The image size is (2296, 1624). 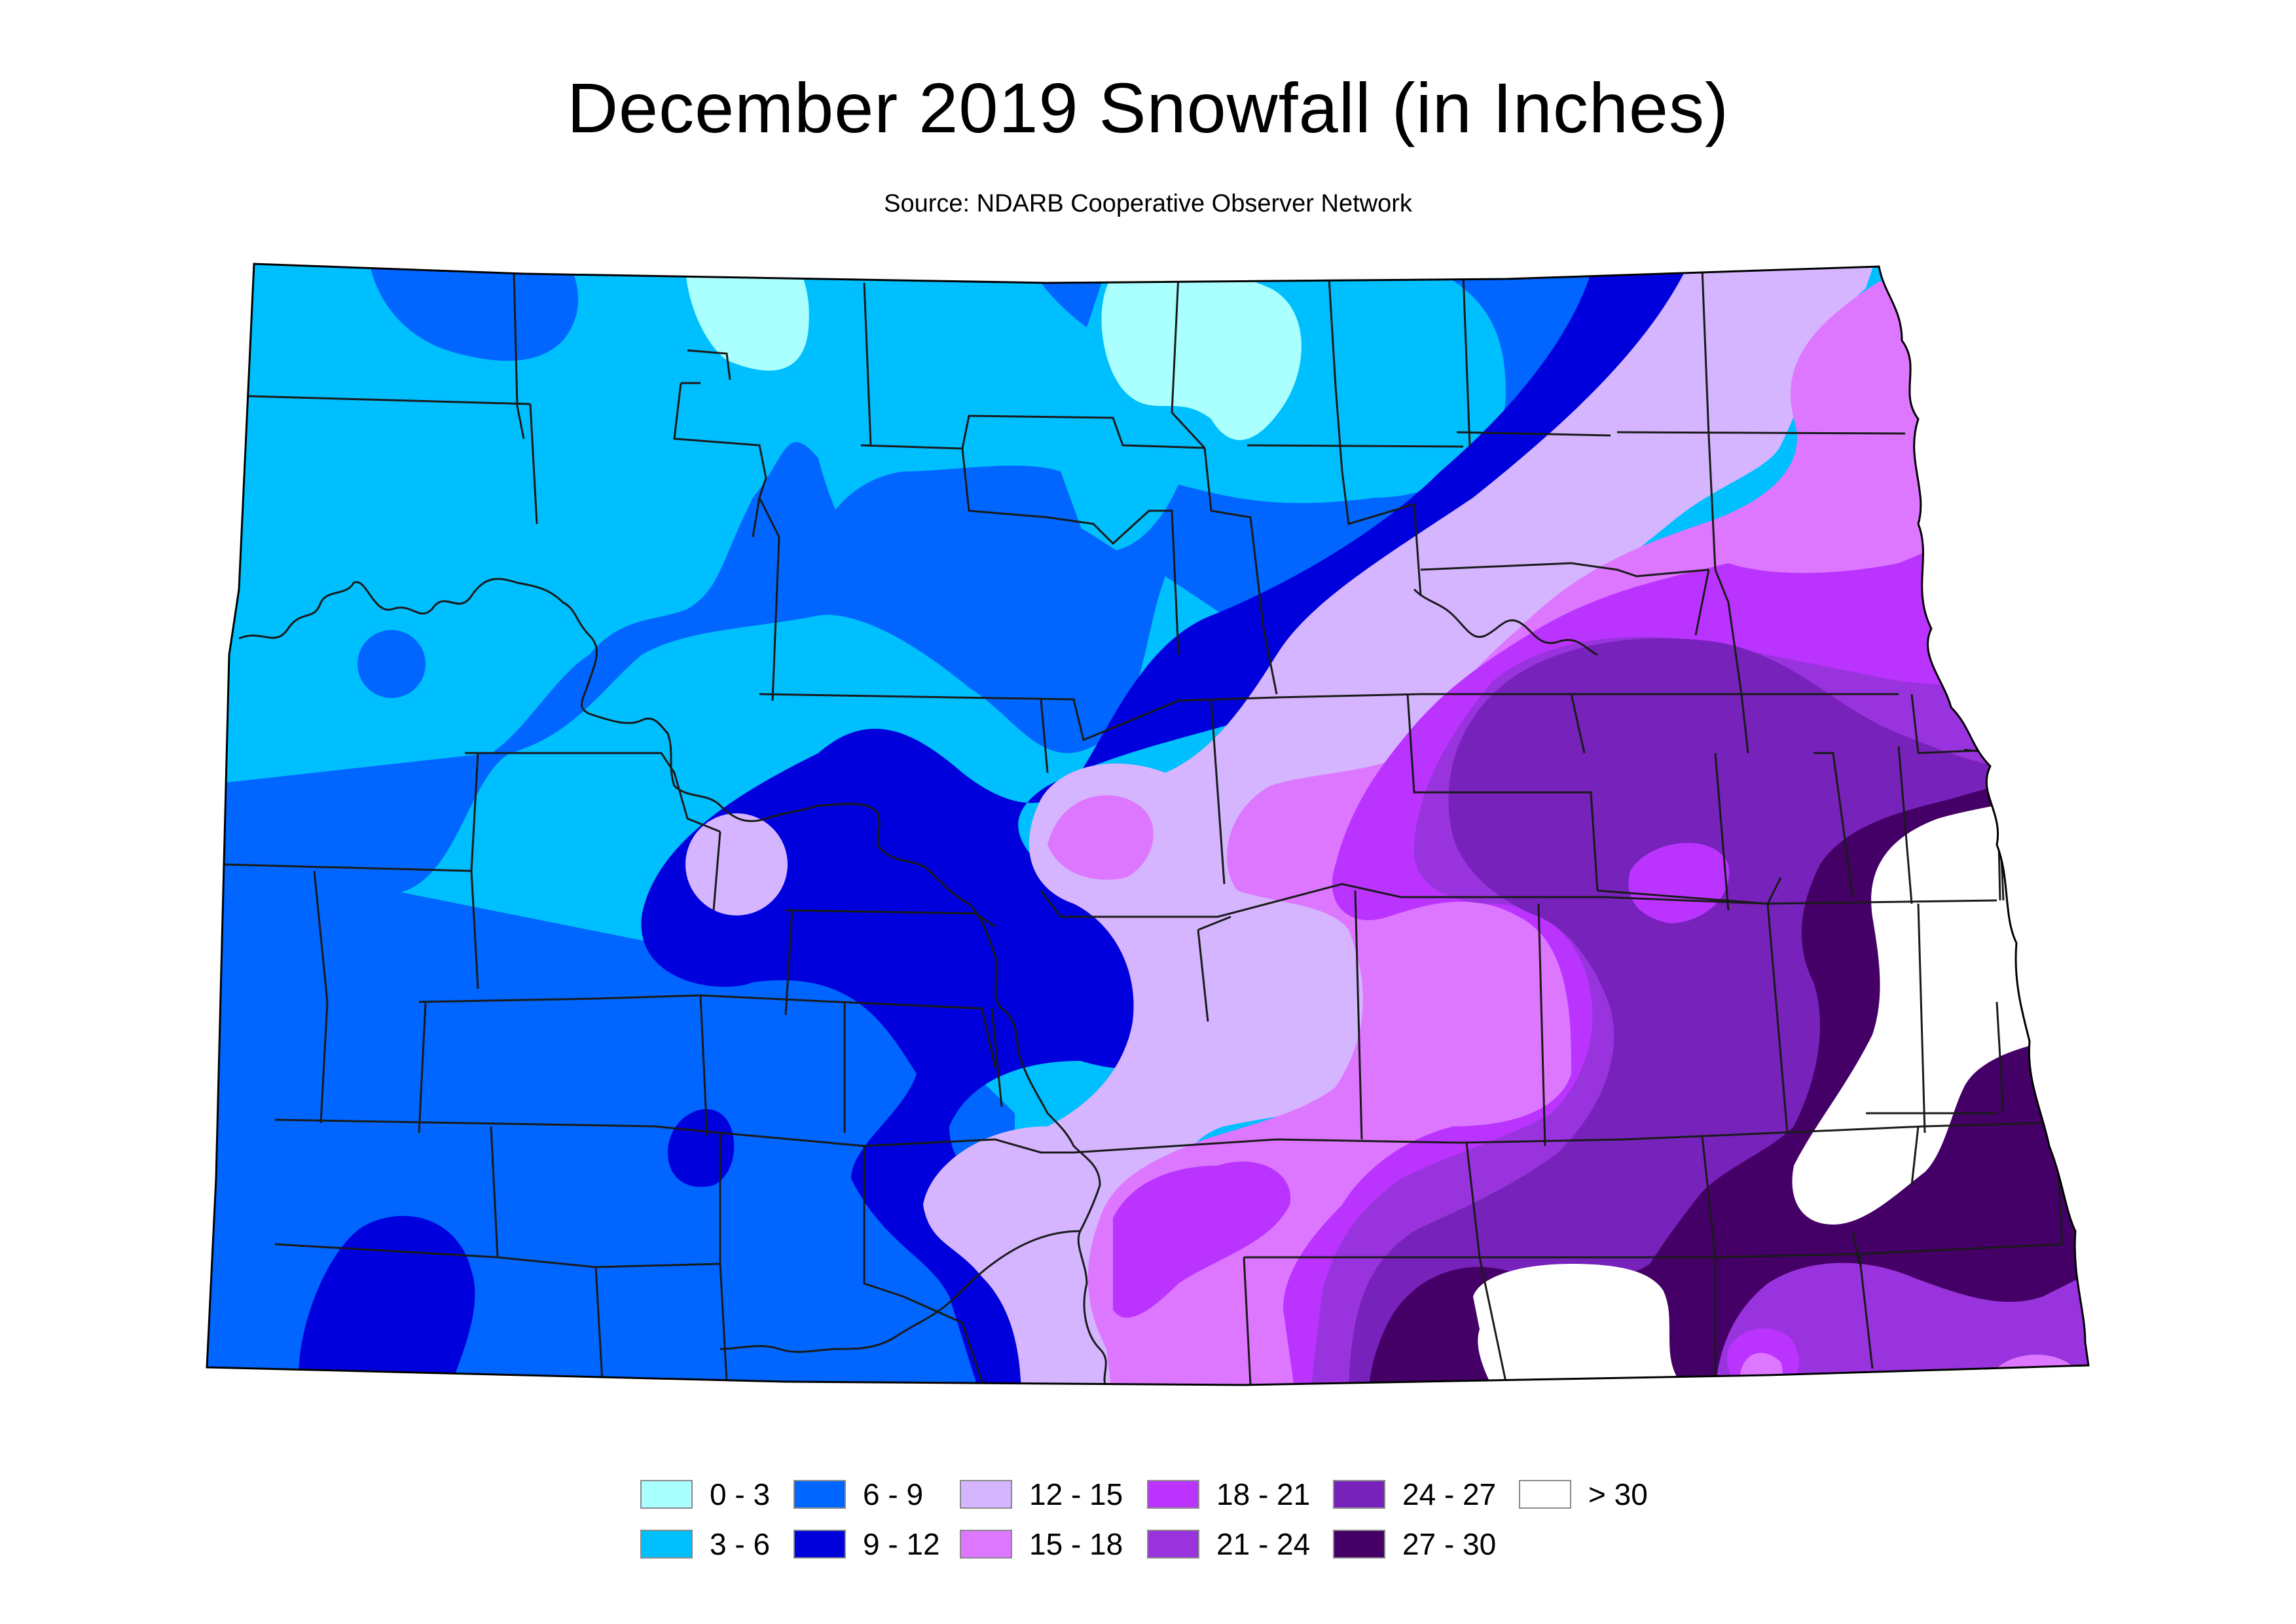 What do you see at coordinates (1914, 1369) in the screenshot?
I see `zone-15-18-inner-south` at bounding box center [1914, 1369].